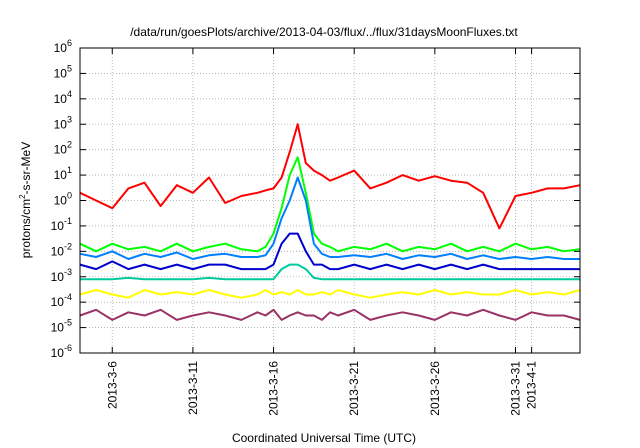  I want to click on x-tick-label: 2013-3-26, so click(435, 388).